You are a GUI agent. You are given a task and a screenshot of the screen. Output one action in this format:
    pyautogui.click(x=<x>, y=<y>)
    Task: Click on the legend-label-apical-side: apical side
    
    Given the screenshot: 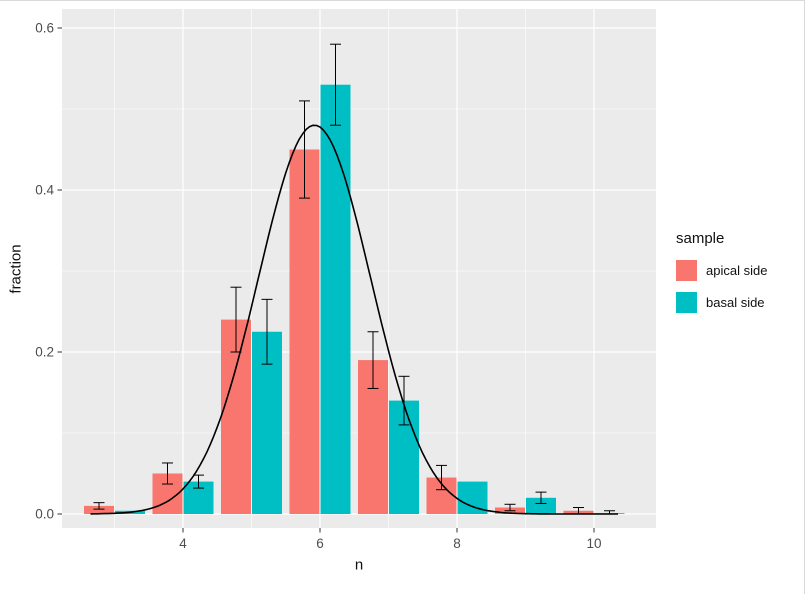 What is the action you would take?
    pyautogui.click(x=737, y=270)
    